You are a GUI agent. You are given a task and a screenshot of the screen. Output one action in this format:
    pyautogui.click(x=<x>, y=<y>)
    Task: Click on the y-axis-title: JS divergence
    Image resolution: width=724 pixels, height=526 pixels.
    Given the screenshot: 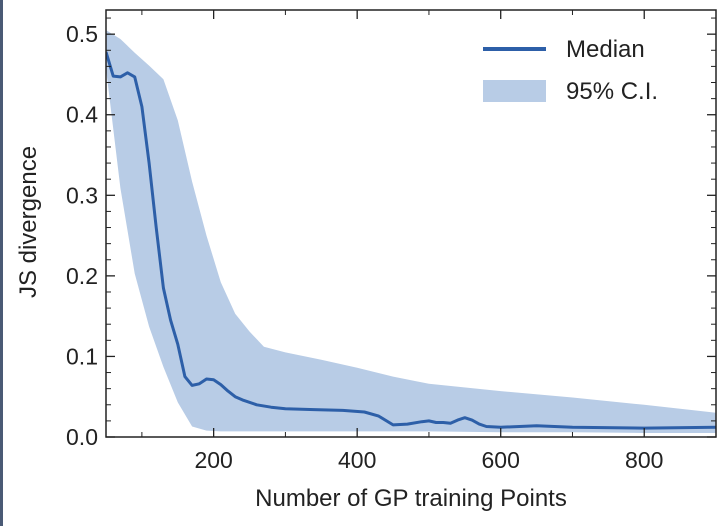 What is the action you would take?
    pyautogui.click(x=28, y=222)
    